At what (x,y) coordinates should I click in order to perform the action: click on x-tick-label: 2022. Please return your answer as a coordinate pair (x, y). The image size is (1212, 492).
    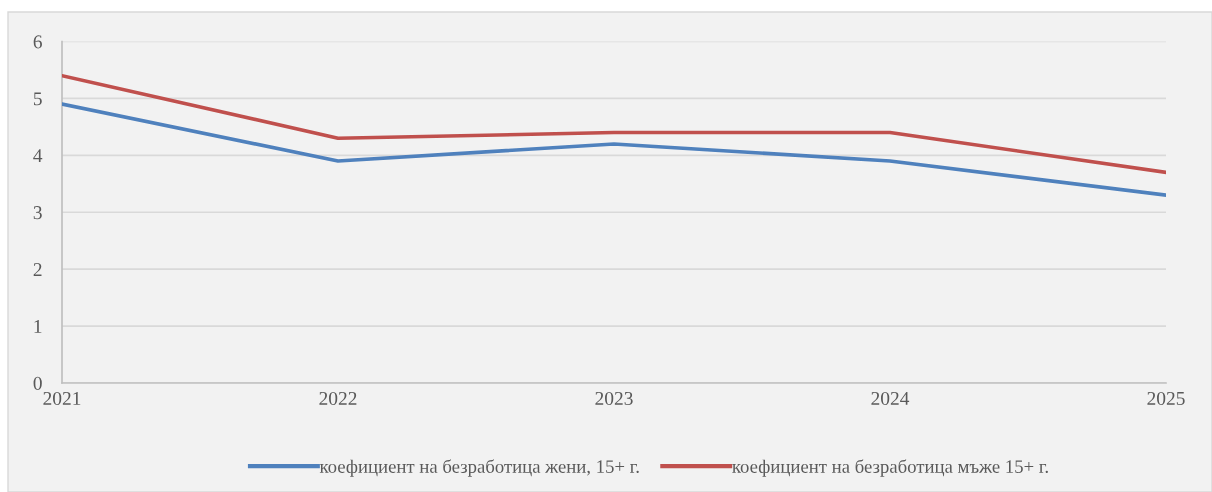
    Looking at the image, I should click on (338, 398).